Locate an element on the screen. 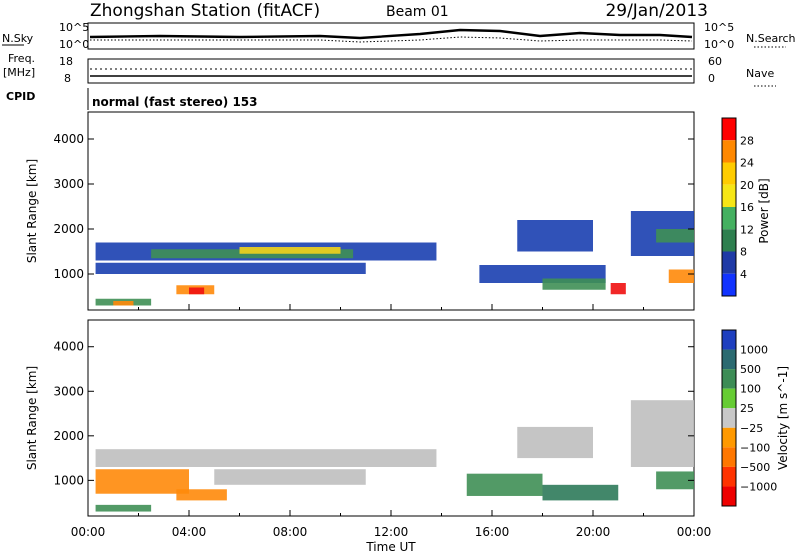  freq-unit: [MHz] is located at coordinates (19, 72).